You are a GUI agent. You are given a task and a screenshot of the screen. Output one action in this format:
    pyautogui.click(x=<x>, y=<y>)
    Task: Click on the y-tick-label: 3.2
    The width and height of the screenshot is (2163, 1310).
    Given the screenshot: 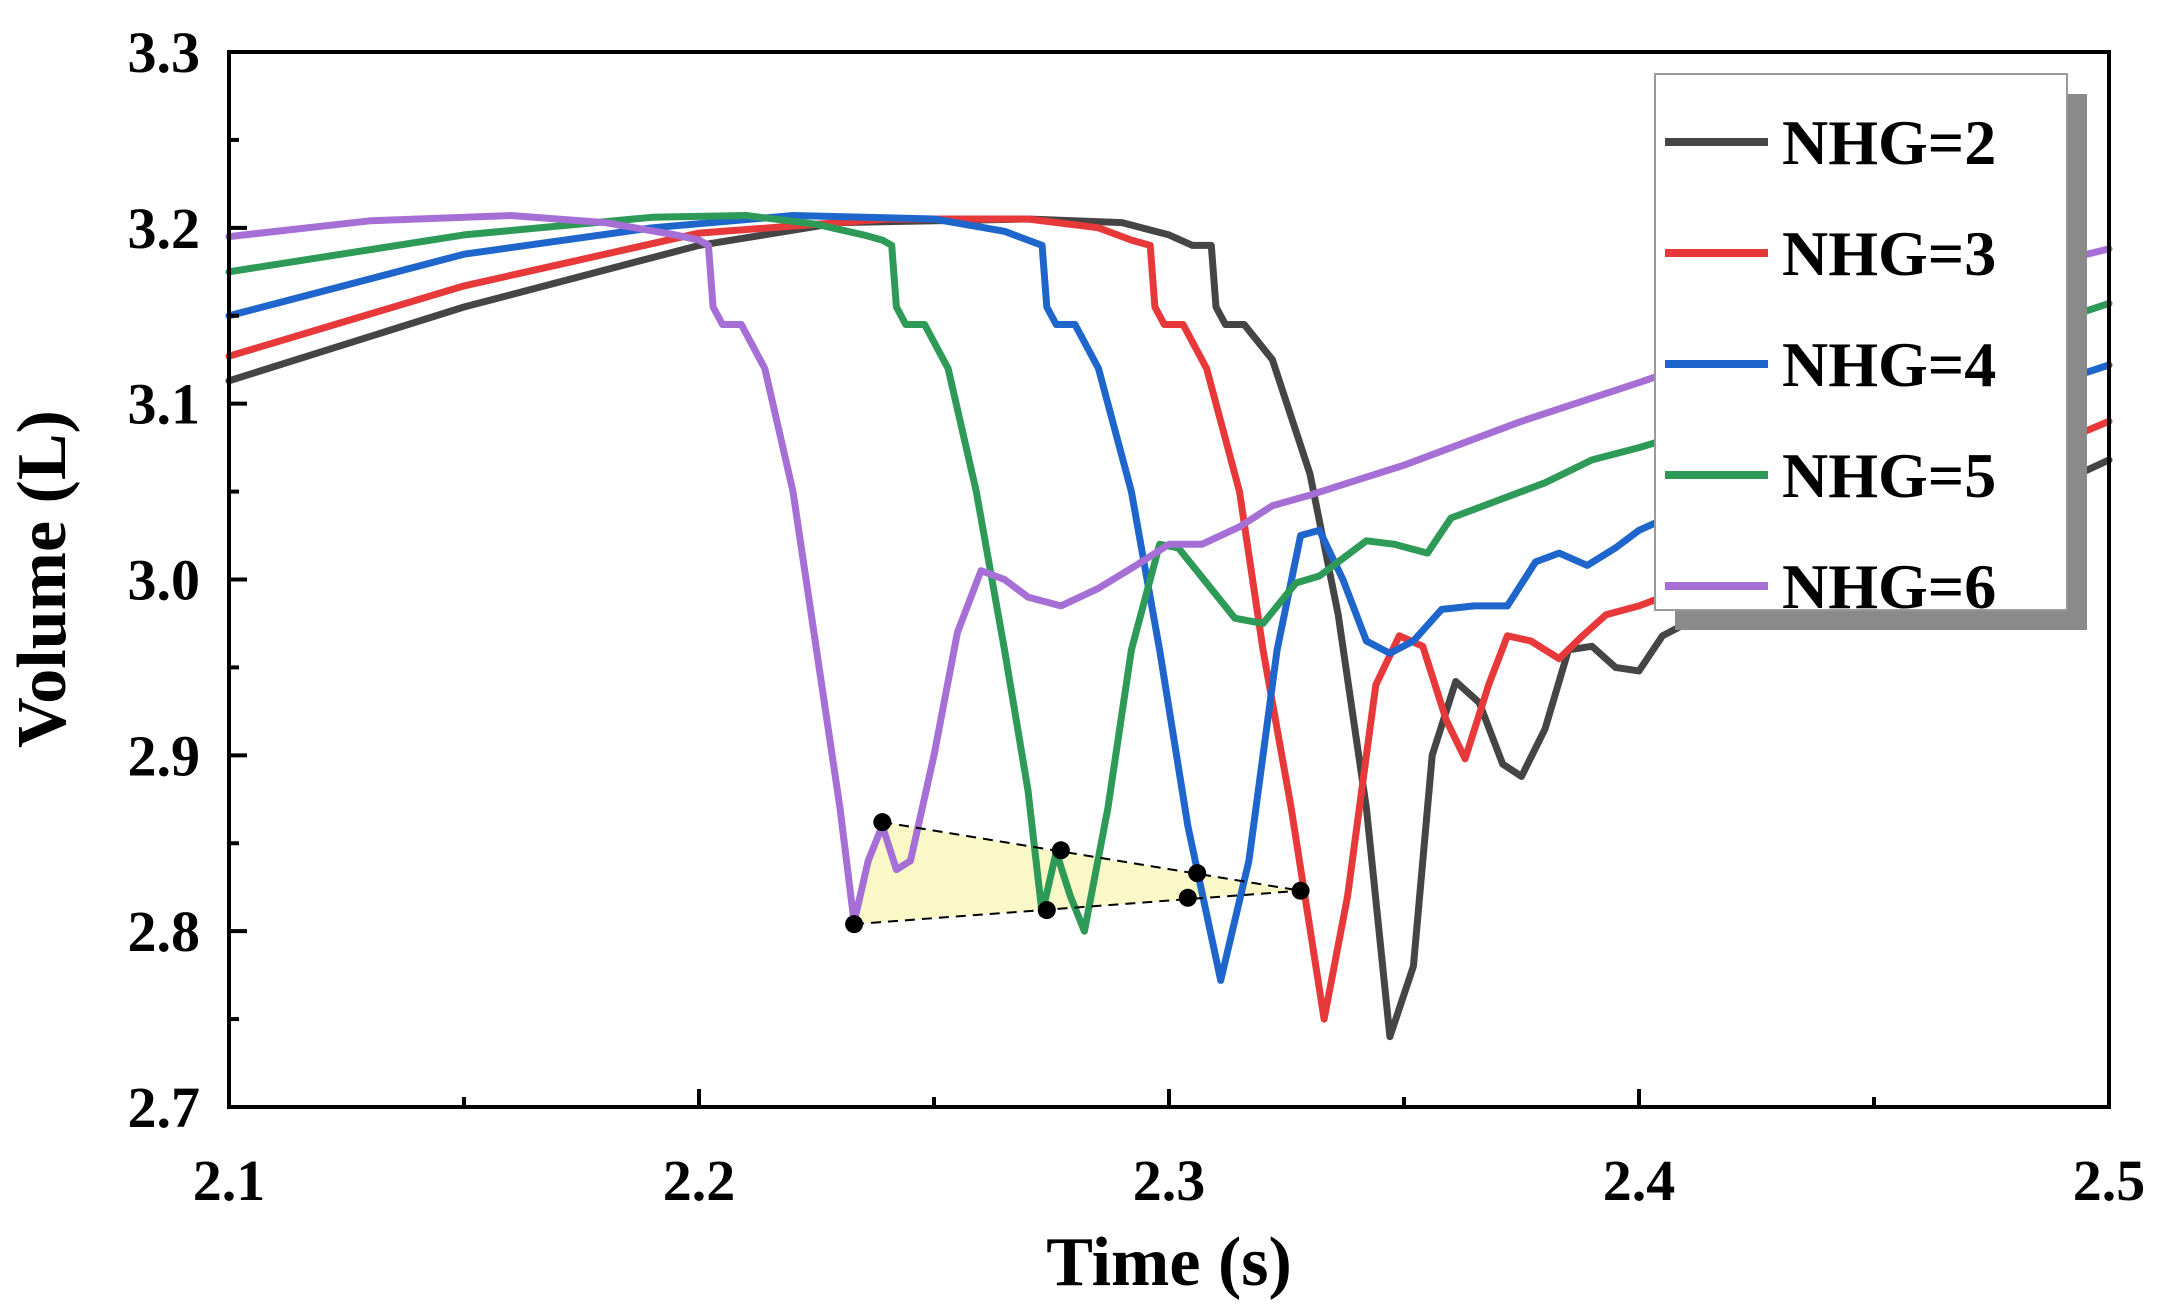 What is the action you would take?
    pyautogui.click(x=164, y=228)
    